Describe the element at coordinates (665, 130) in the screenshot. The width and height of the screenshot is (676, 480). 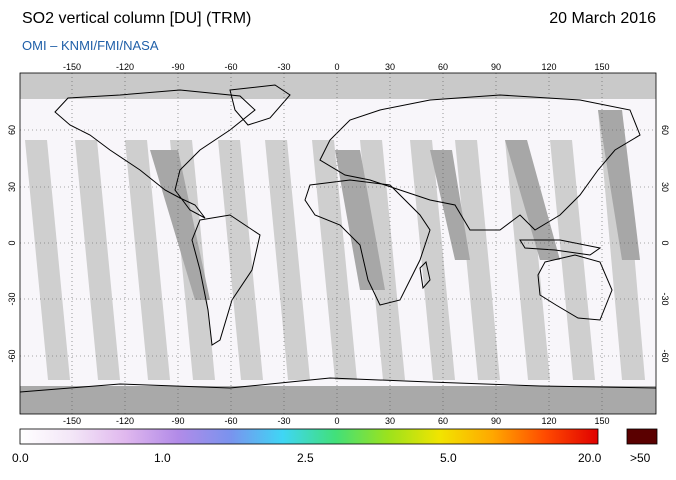
I see `lat-tick-right: 60` at that location.